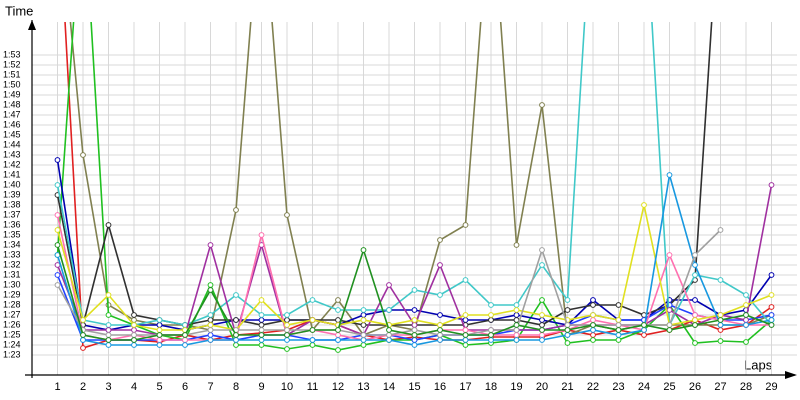 This screenshot has height=400, width=800. What do you see at coordinates (108, 387) in the screenshot?
I see `x-tick-label: 3` at bounding box center [108, 387].